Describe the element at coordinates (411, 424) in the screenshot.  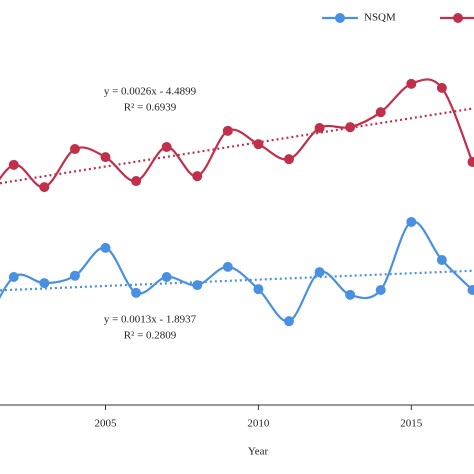
I see `x-tick-label: 2015` at that location.